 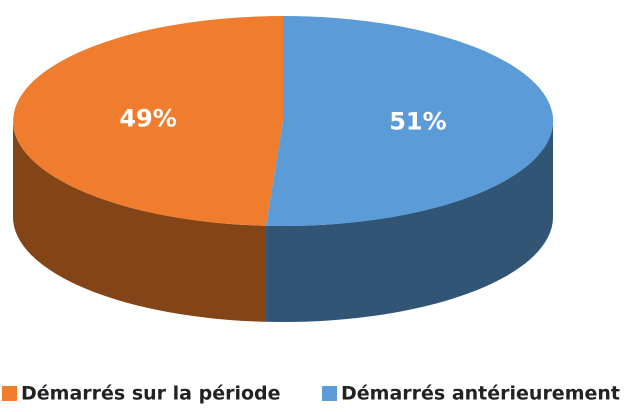 I want to click on legend-label: Démarrés antérieurement, so click(x=480, y=394).